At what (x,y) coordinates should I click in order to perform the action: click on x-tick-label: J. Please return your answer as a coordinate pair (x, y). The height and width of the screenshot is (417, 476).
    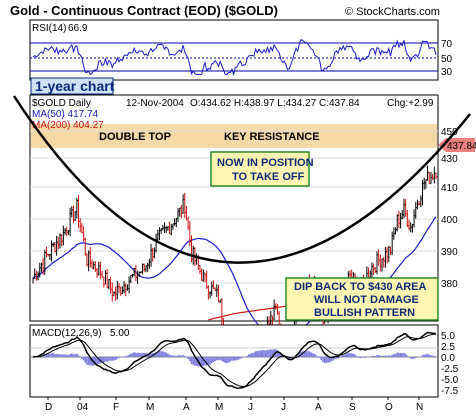
    Looking at the image, I should click on (283, 407).